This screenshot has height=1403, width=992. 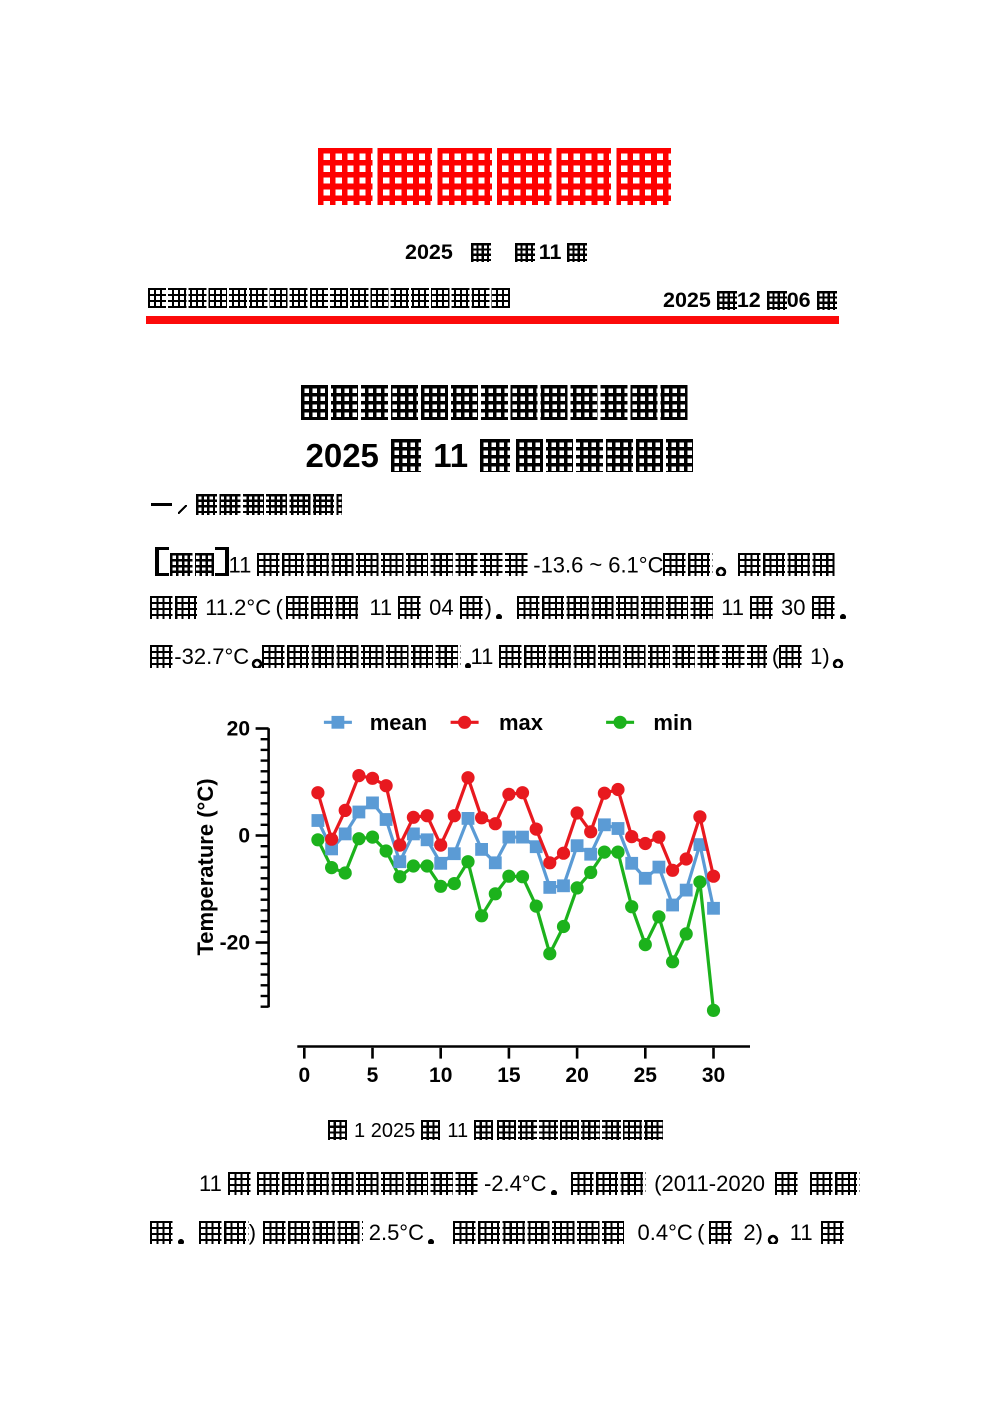 I want to click on svg-text: -20, so click(x=235, y=943).